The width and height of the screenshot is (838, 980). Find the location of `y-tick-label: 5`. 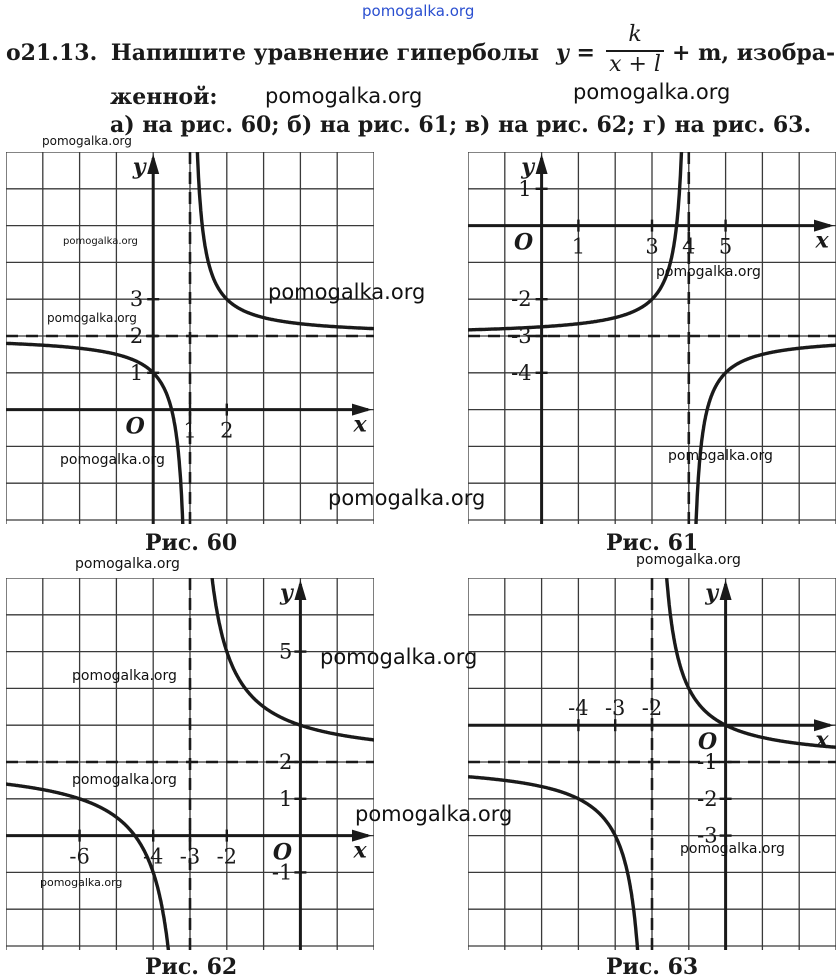

y-tick-label: 5 is located at coordinates (285, 652).